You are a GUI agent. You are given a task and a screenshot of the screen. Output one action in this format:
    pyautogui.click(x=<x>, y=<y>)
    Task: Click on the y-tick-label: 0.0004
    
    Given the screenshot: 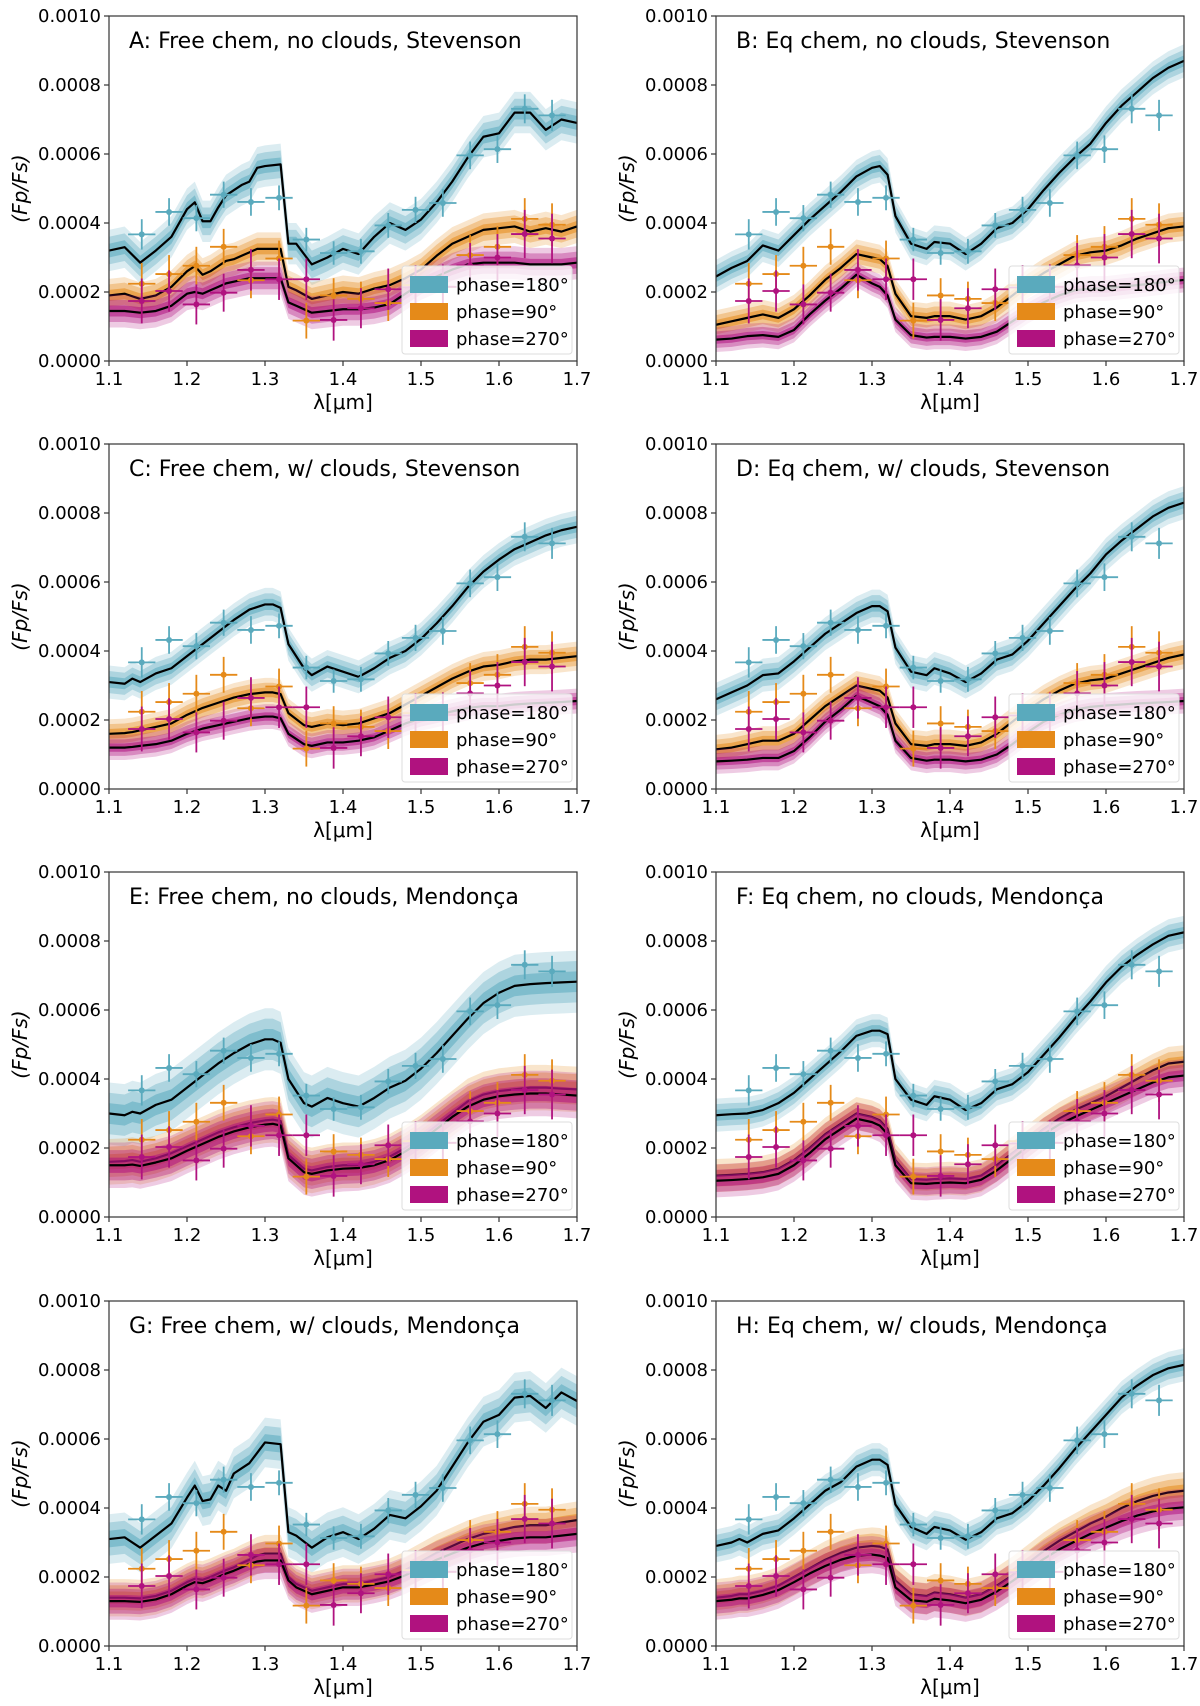 What is the action you would take?
    pyautogui.click(x=676, y=1508)
    